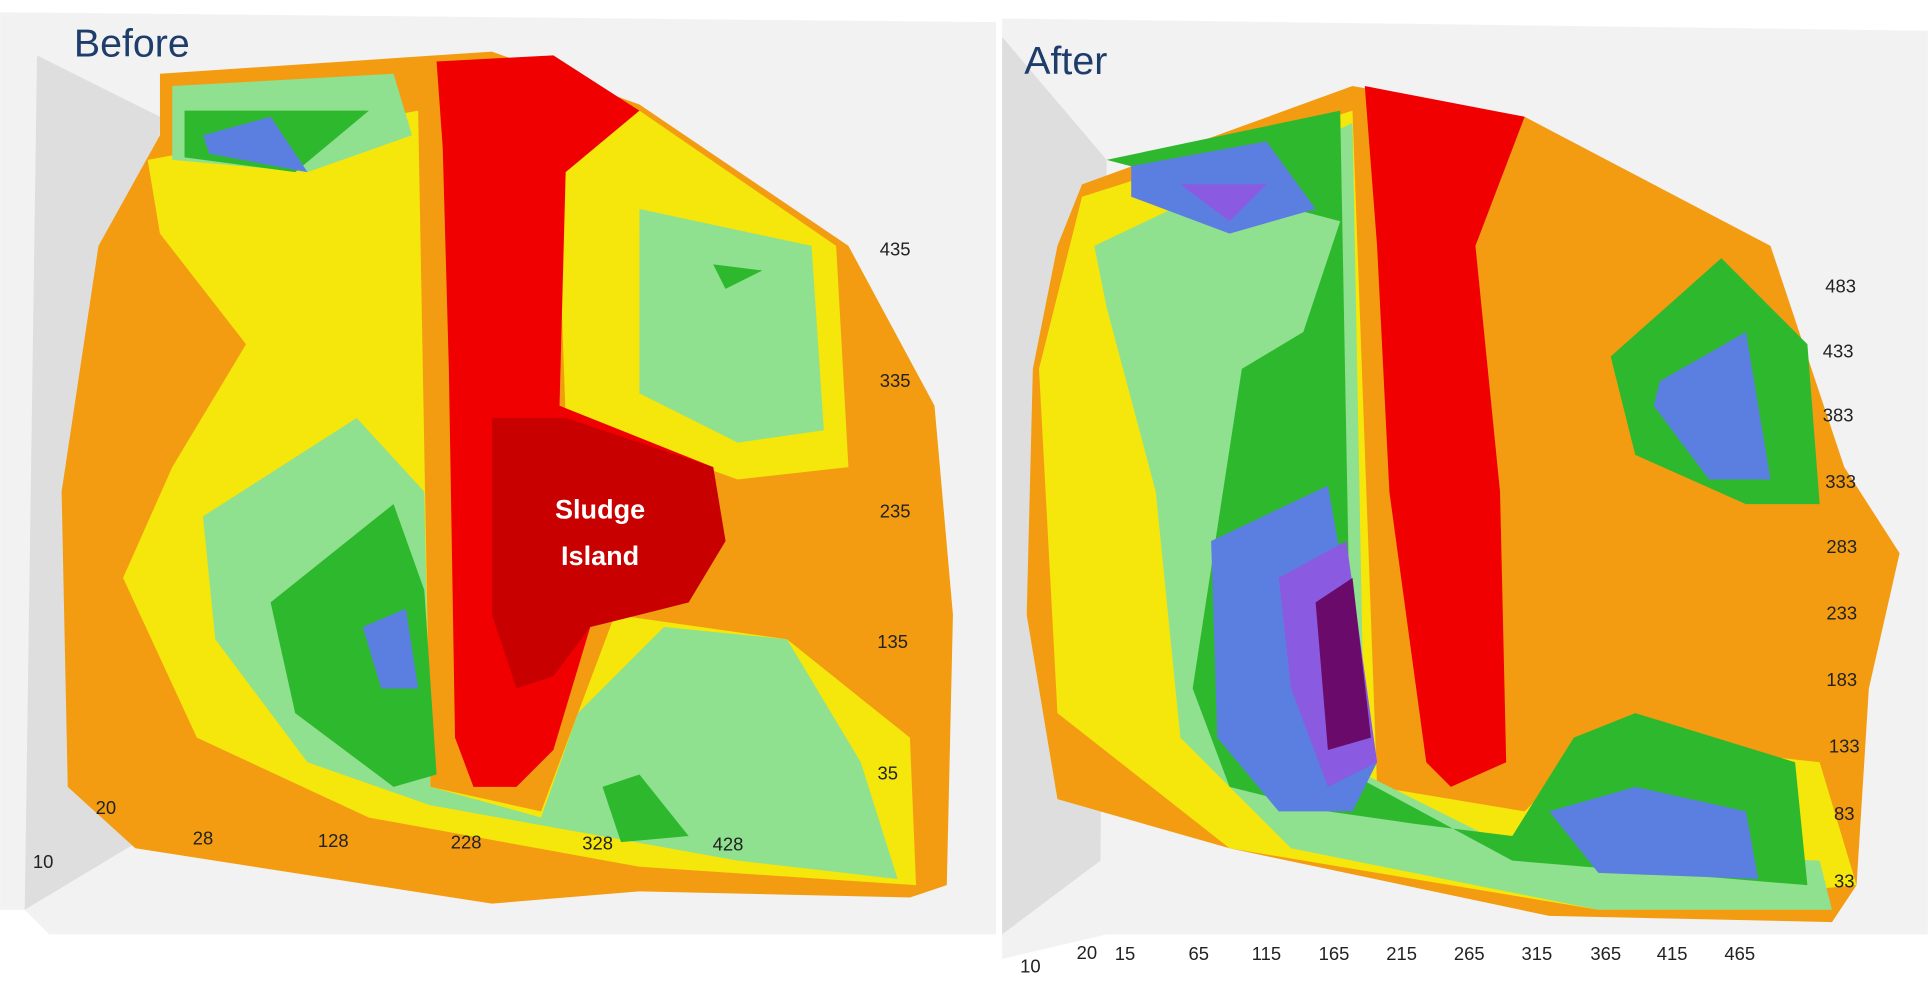 This screenshot has height=986, width=1928. Describe the element at coordinates (1841, 679) in the screenshot. I see `right-tick-label: 183` at that location.